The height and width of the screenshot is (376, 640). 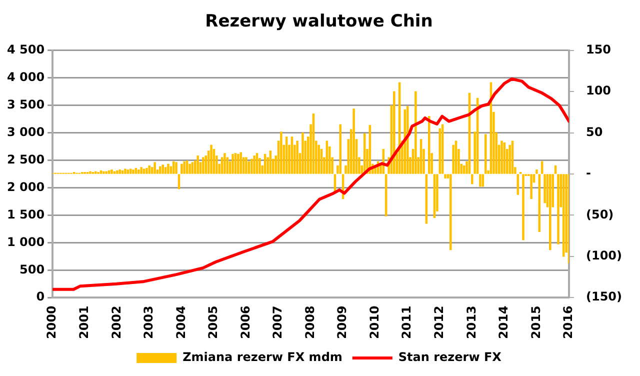 What do you see at coordinates (450, 357) in the screenshot?
I see `legend-label: Stan rezerw FX` at bounding box center [450, 357].